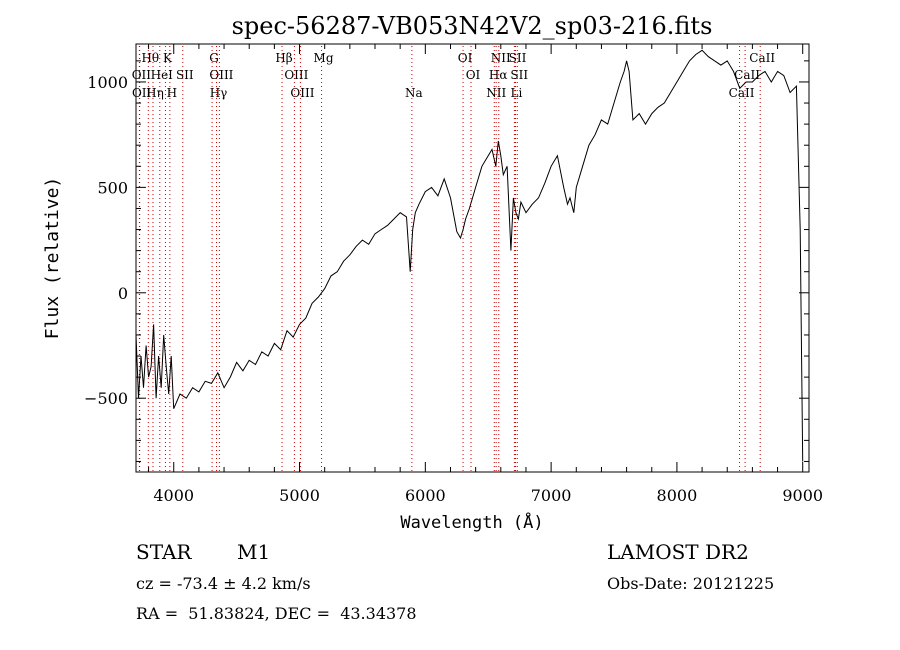 The height and width of the screenshot is (650, 900). Describe the element at coordinates (296, 75) in the screenshot. I see `line-label-13: OIII` at that location.